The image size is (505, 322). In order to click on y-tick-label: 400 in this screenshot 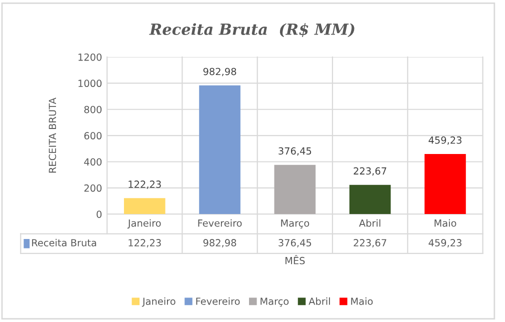, I will do `click(93, 162)`.